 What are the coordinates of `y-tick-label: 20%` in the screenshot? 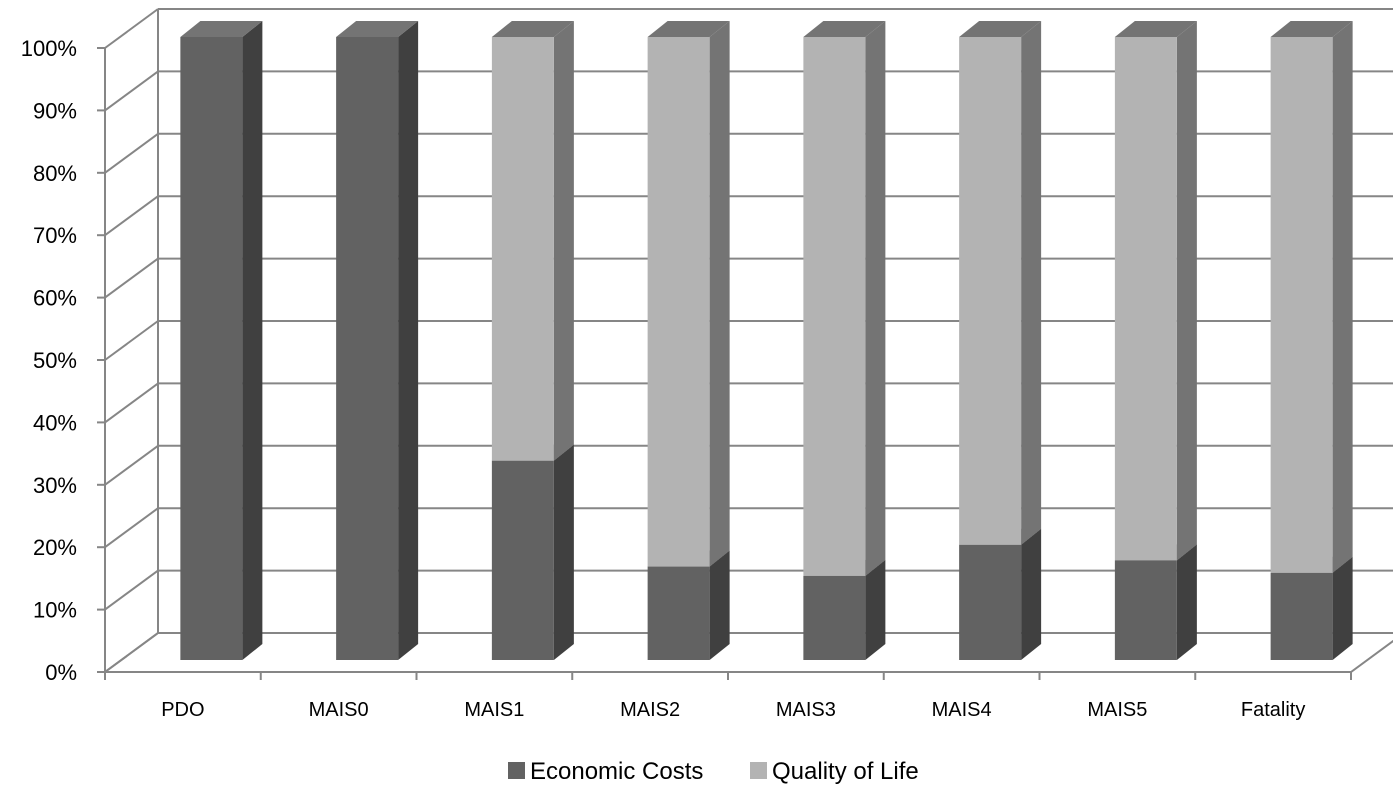 It's located at (55, 547).